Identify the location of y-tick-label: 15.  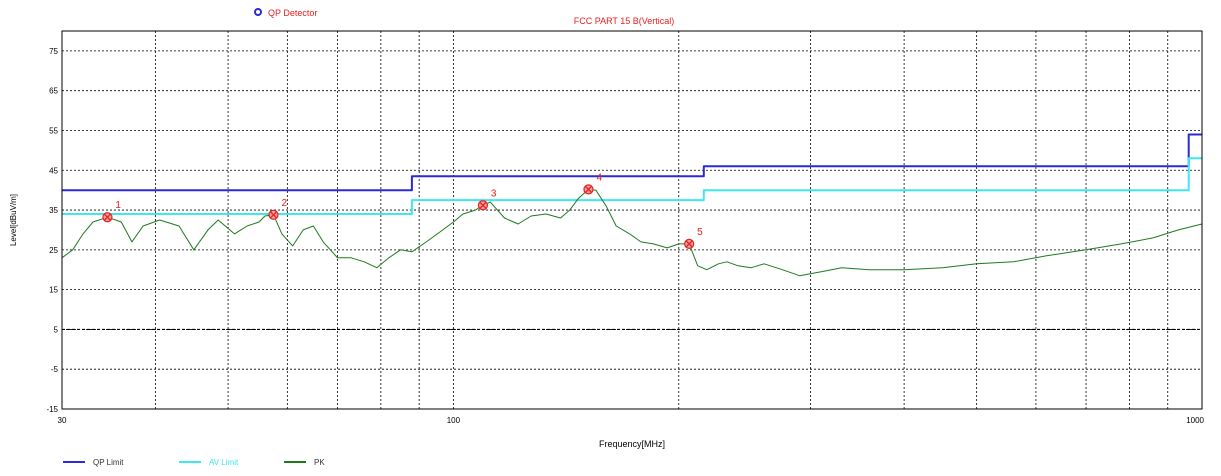
(53, 290).